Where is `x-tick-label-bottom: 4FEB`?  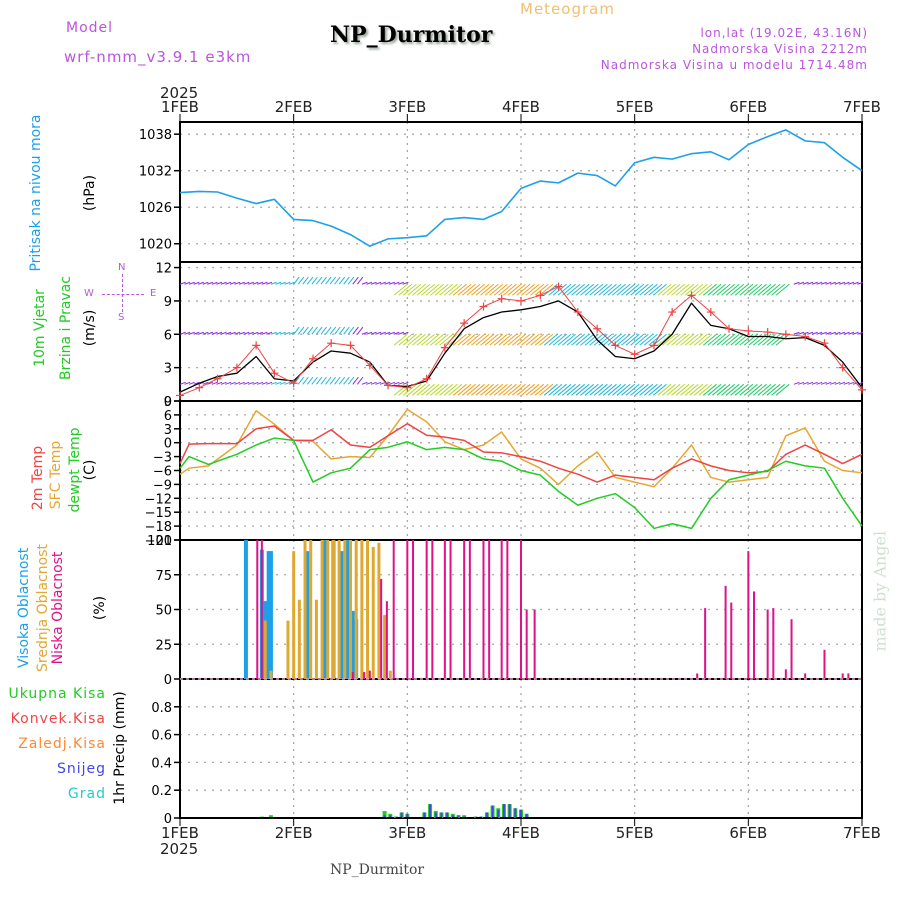 x-tick-label-bottom: 4FEB is located at coordinates (521, 833).